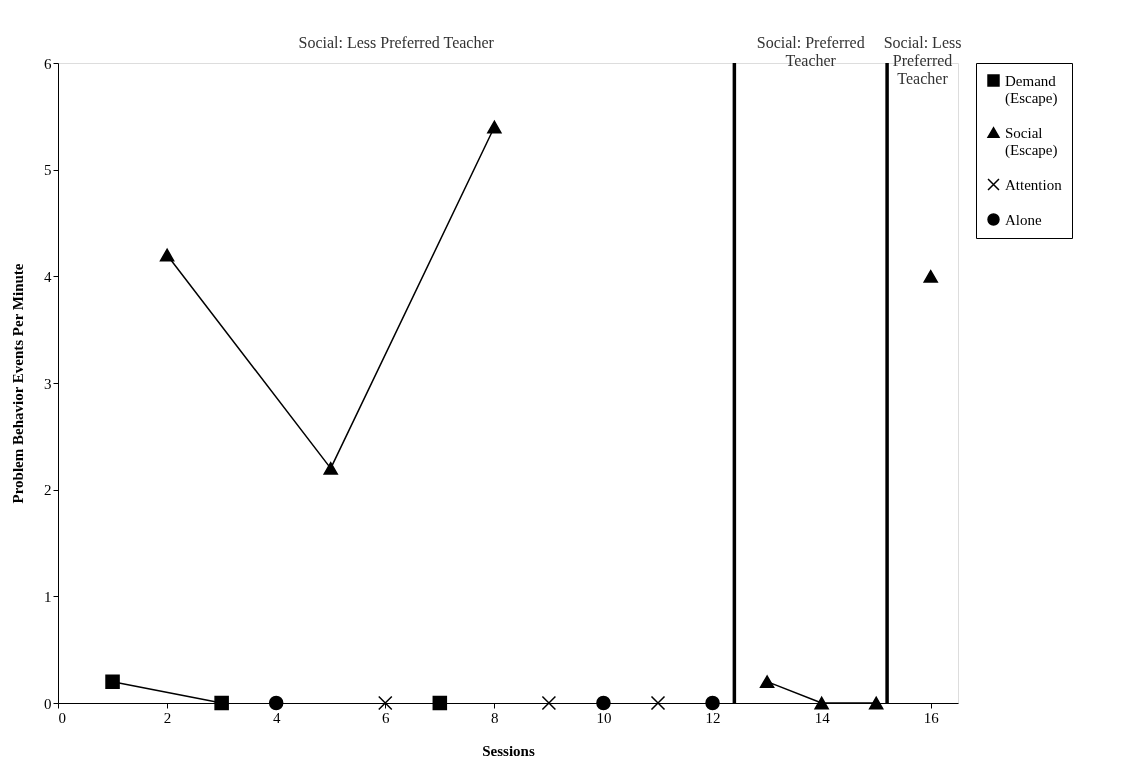  I want to click on text: Social: Less Preferred Teacher, so click(396, 42).